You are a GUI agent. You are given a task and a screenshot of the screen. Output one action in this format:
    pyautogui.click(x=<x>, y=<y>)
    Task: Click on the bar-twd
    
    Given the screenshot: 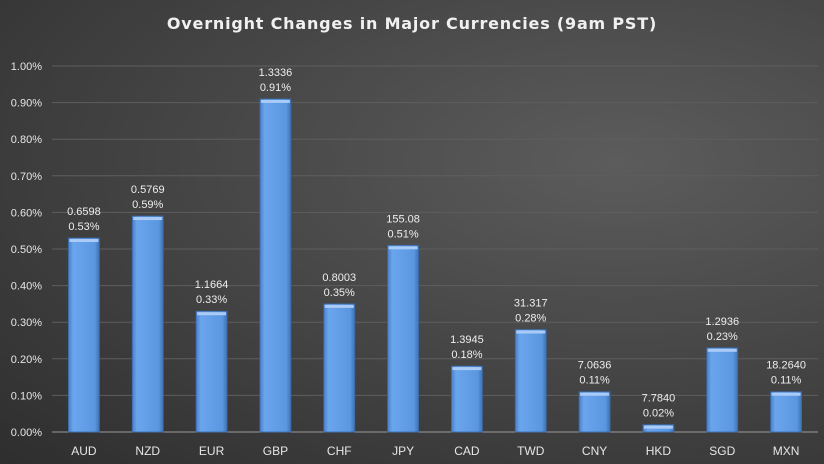 What is the action you would take?
    pyautogui.click(x=530, y=381)
    